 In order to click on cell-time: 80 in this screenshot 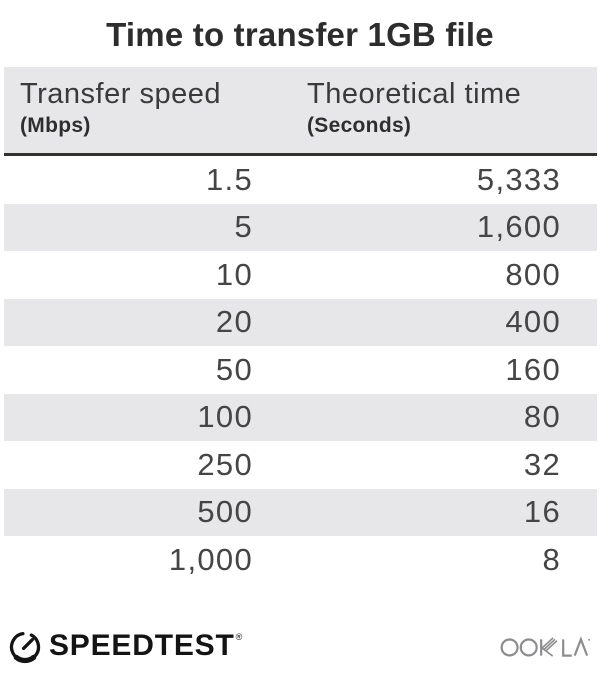, I will do `click(542, 417)`.